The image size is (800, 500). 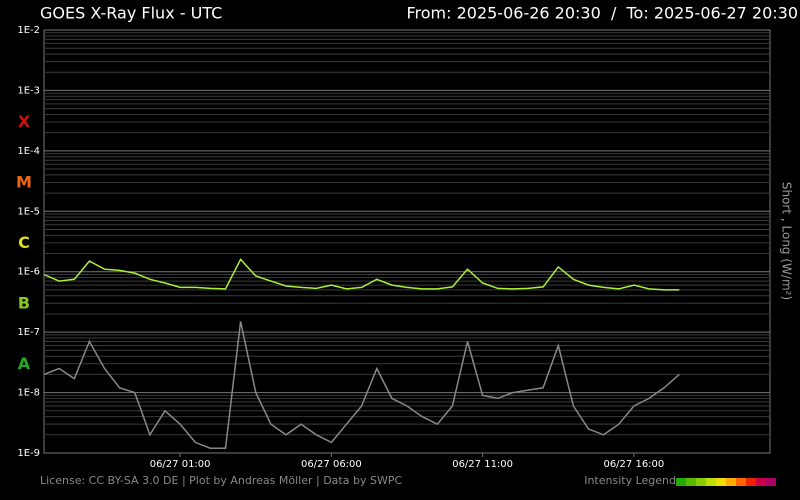 What do you see at coordinates (28, 453) in the screenshot?
I see `y-tick-label: 1E-9` at bounding box center [28, 453].